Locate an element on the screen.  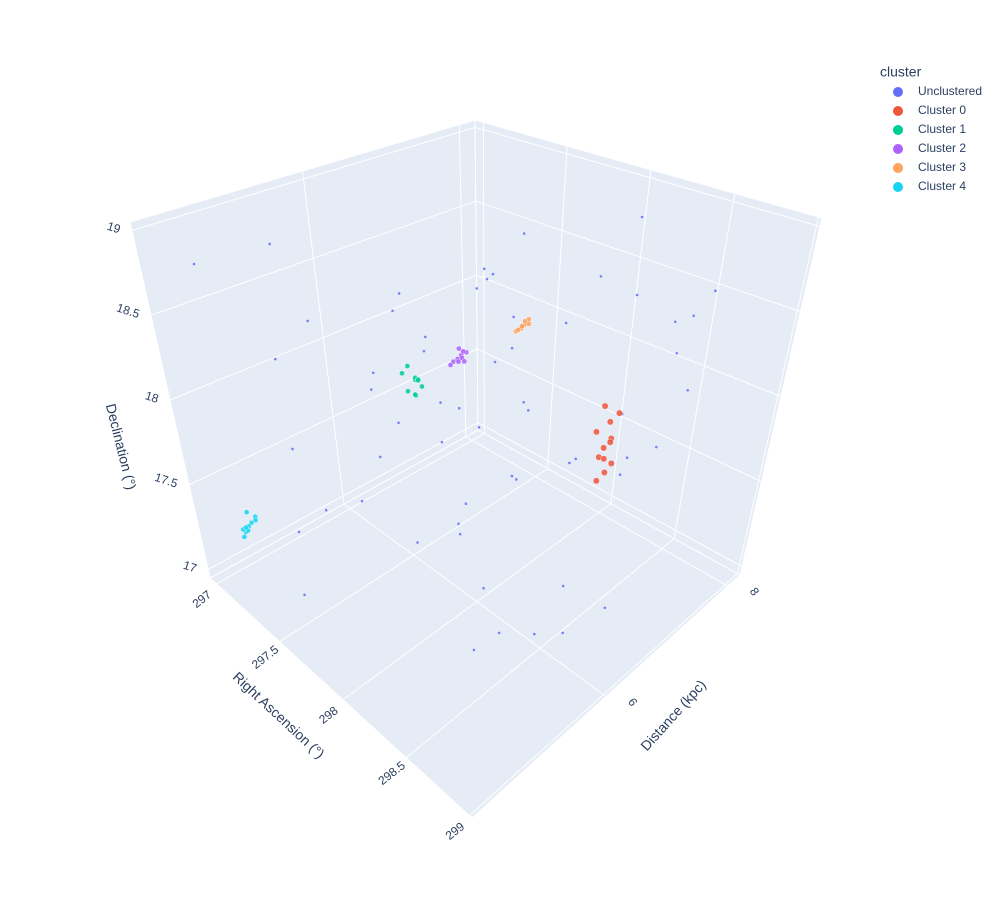
x-tick-label: 298 is located at coordinates (328, 715).